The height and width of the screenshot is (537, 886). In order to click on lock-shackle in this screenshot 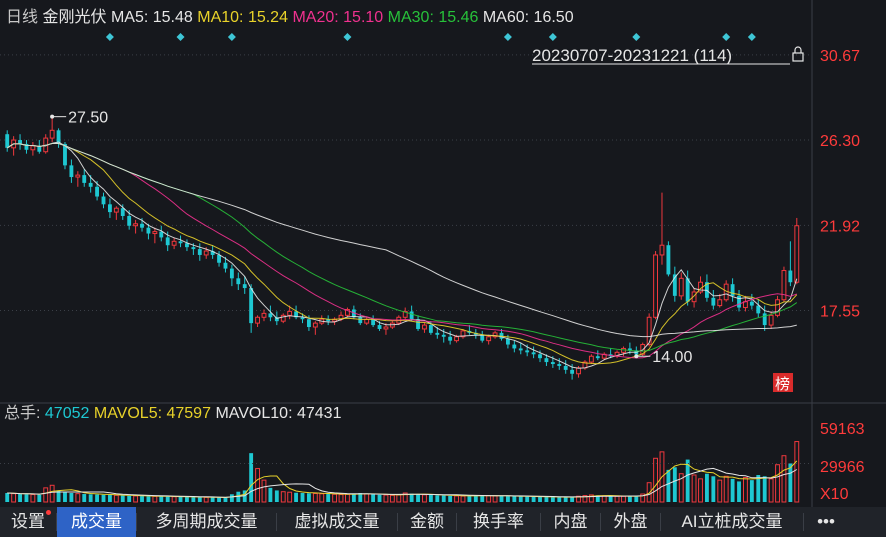, I will do `click(798, 49)`.